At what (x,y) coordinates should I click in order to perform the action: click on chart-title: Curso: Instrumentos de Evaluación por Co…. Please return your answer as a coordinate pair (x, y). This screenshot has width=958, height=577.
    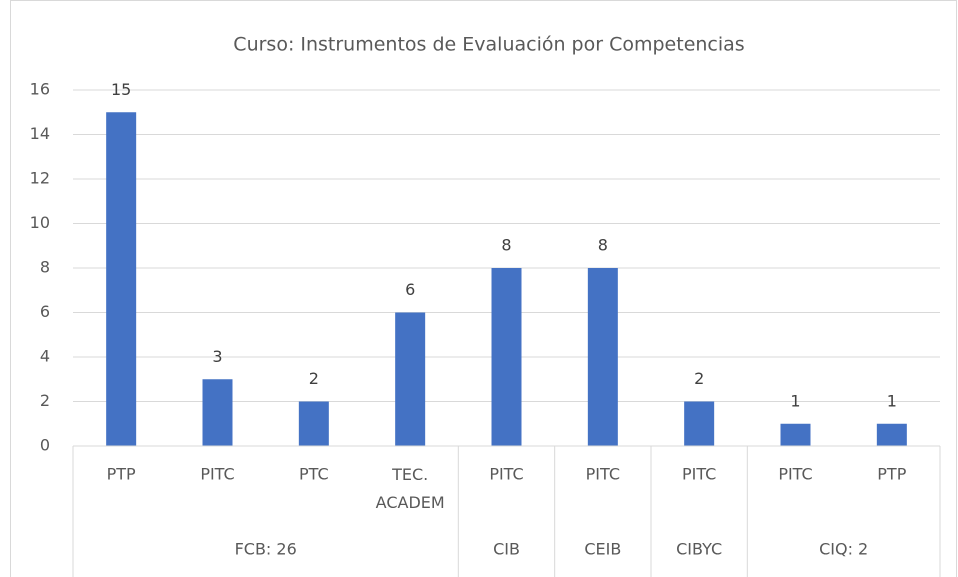
    Looking at the image, I should click on (488, 45).